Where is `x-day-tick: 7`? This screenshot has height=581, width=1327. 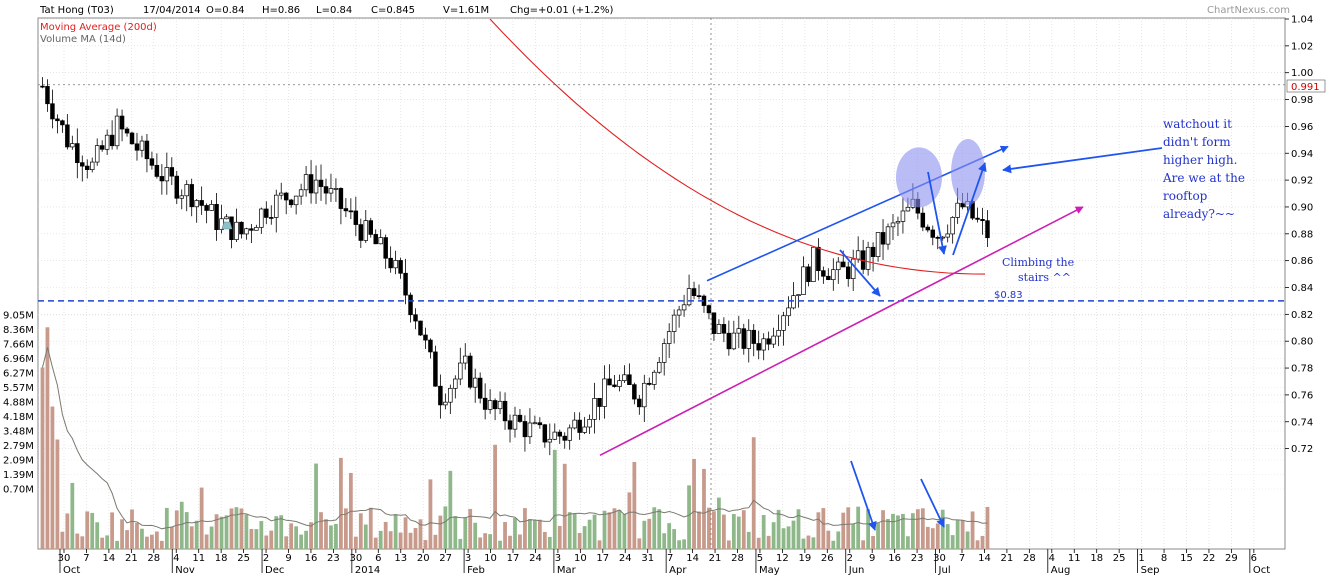
x-day-tick: 7 is located at coordinates (670, 558).